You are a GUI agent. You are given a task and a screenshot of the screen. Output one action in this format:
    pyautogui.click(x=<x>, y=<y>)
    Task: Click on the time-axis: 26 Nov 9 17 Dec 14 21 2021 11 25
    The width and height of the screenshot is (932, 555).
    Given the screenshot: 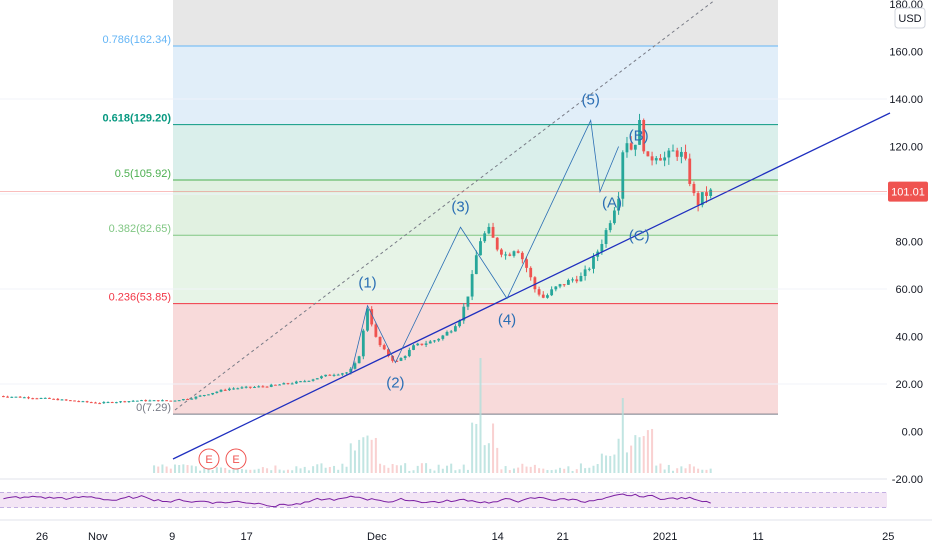 What is the action you would take?
    pyautogui.click(x=465, y=537)
    